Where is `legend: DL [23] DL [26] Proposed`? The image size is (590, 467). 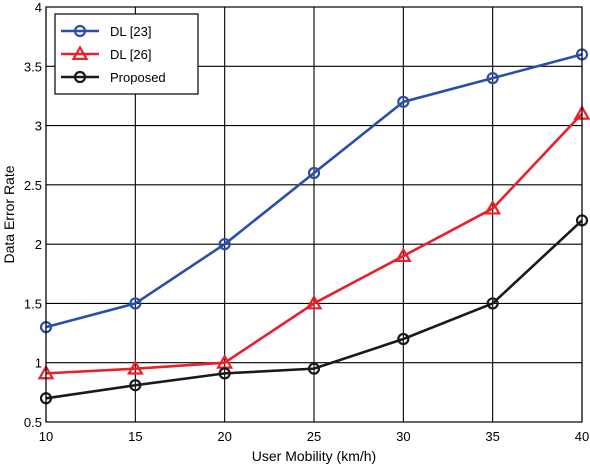
legend: DL [23] DL [26] Proposed is located at coordinates (126, 54).